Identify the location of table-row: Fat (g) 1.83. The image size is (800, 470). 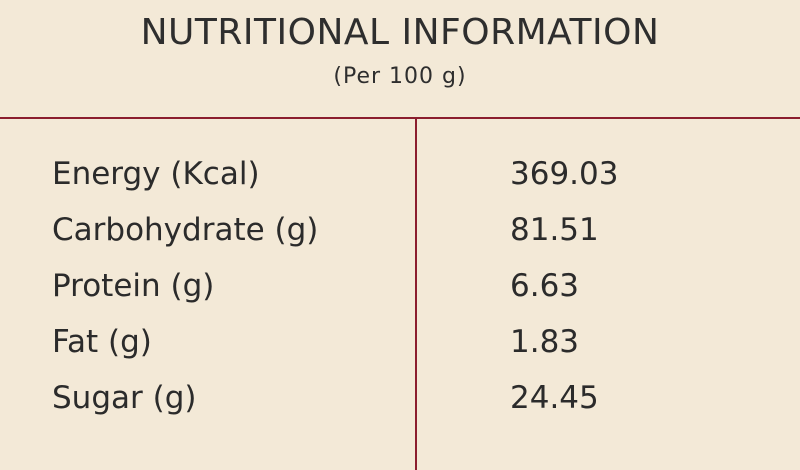
(400, 348).